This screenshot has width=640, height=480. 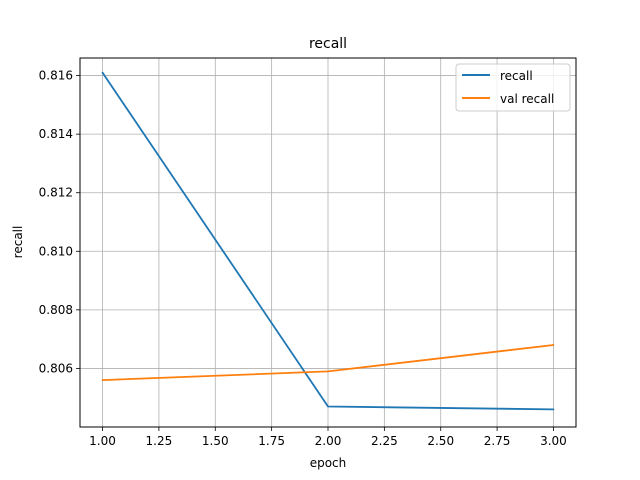 I want to click on y-tick-label: 0.806, so click(x=56, y=368).